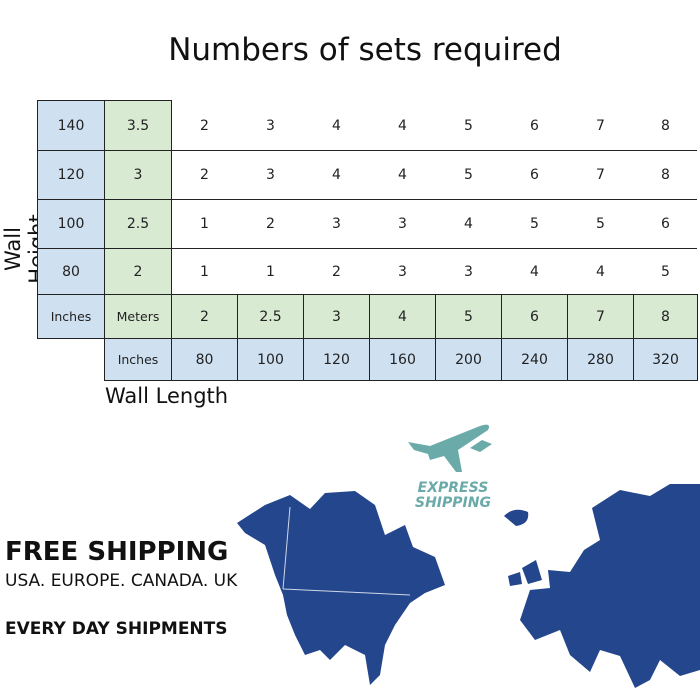 The image size is (700, 700). Describe the element at coordinates (204, 316) in the screenshot. I see `length-meters-cell: 2` at that location.